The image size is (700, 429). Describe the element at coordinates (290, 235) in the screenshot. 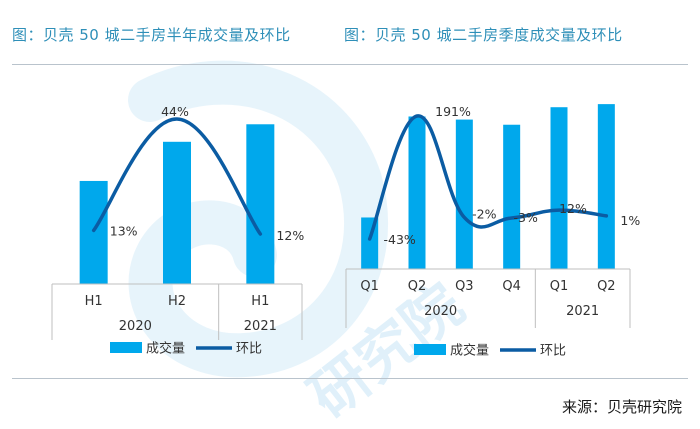

I see `data-label-half-2: 12%` at that location.